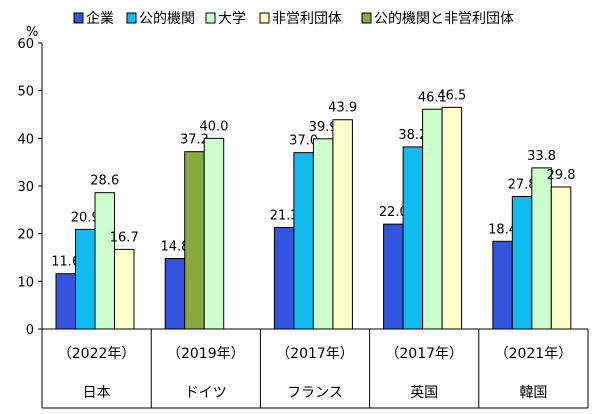 Image resolution: width=600 pixels, height=414 pixels. I want to click on data-label: 37.2, so click(194, 140).